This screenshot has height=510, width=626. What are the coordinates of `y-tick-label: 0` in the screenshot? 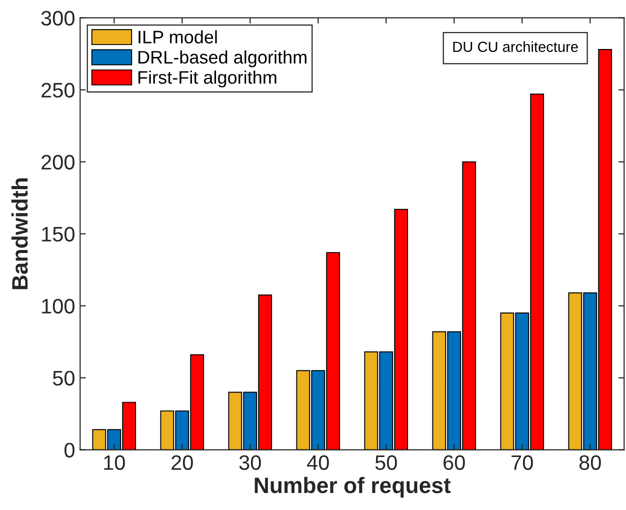 It's located at (69, 450).